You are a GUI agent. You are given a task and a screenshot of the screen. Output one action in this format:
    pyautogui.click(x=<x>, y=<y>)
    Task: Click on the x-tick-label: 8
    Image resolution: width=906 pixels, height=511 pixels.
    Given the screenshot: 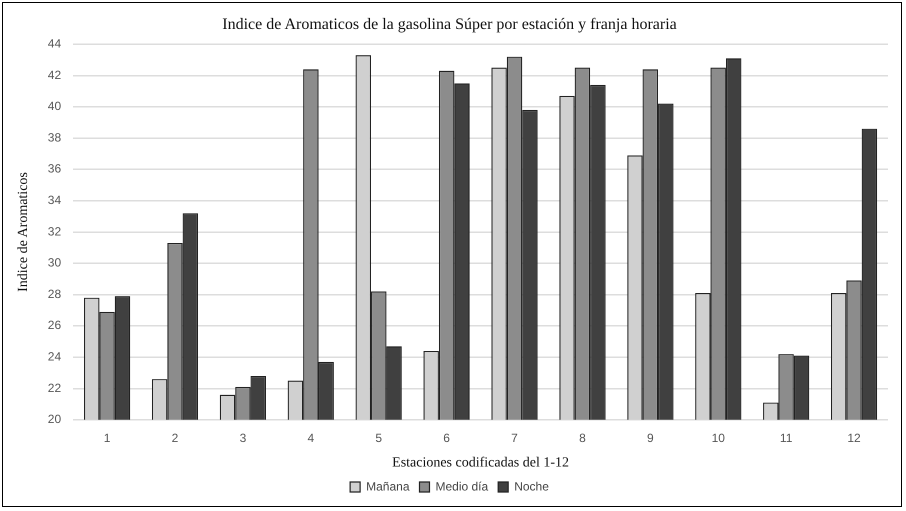 What is the action you would take?
    pyautogui.click(x=582, y=438)
    